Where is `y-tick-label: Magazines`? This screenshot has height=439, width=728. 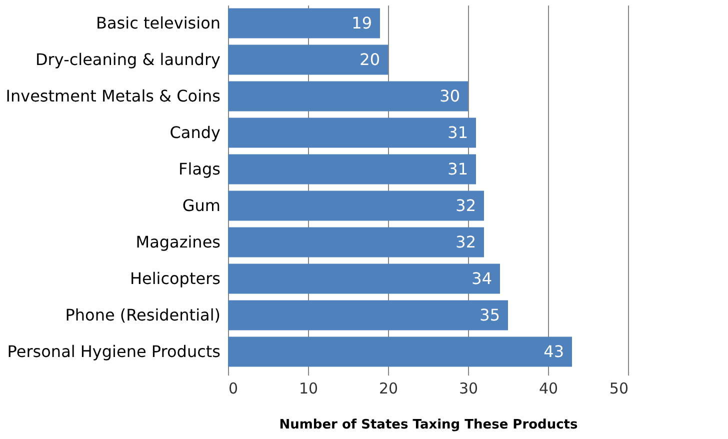
y-tick-label: Magazines is located at coordinates (178, 242).